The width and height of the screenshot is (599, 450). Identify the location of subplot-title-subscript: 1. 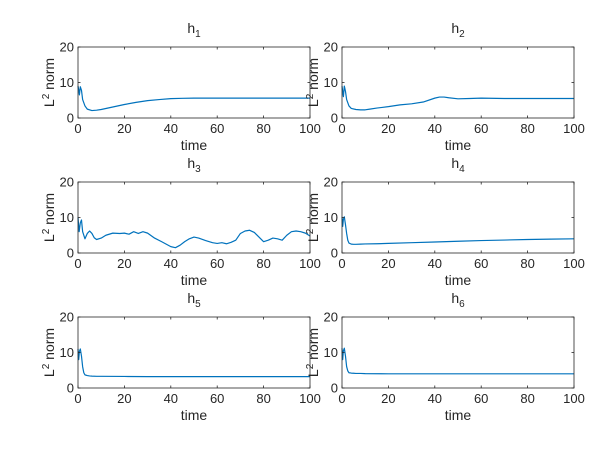
(198, 34).